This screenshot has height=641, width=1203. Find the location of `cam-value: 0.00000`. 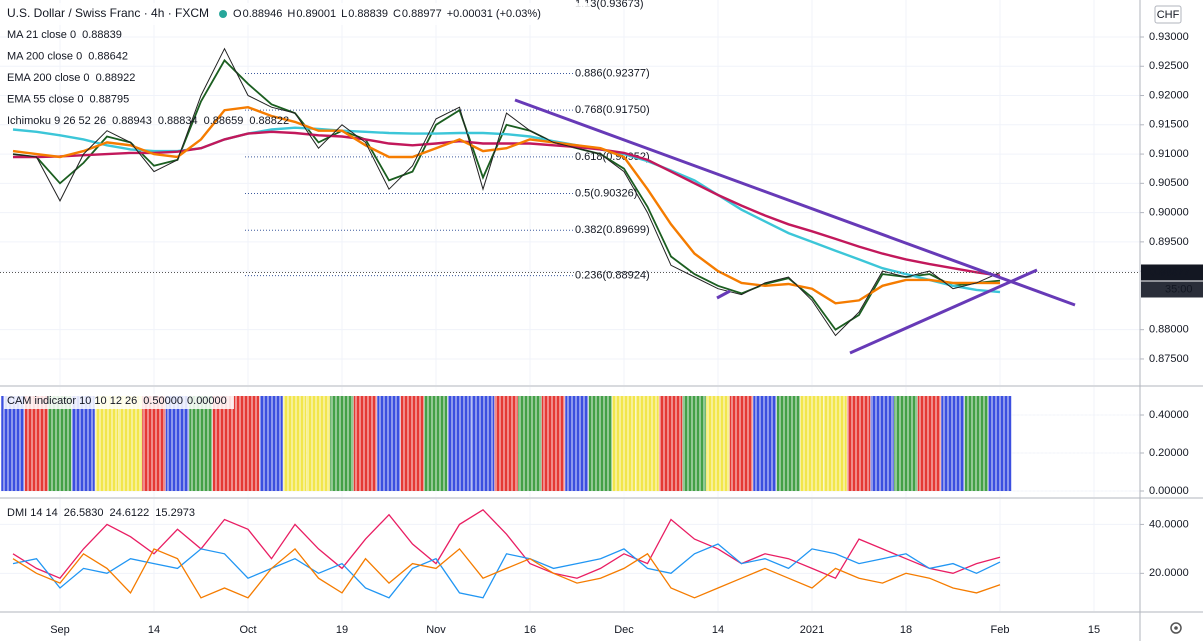

cam-value: 0.00000 is located at coordinates (207, 401).